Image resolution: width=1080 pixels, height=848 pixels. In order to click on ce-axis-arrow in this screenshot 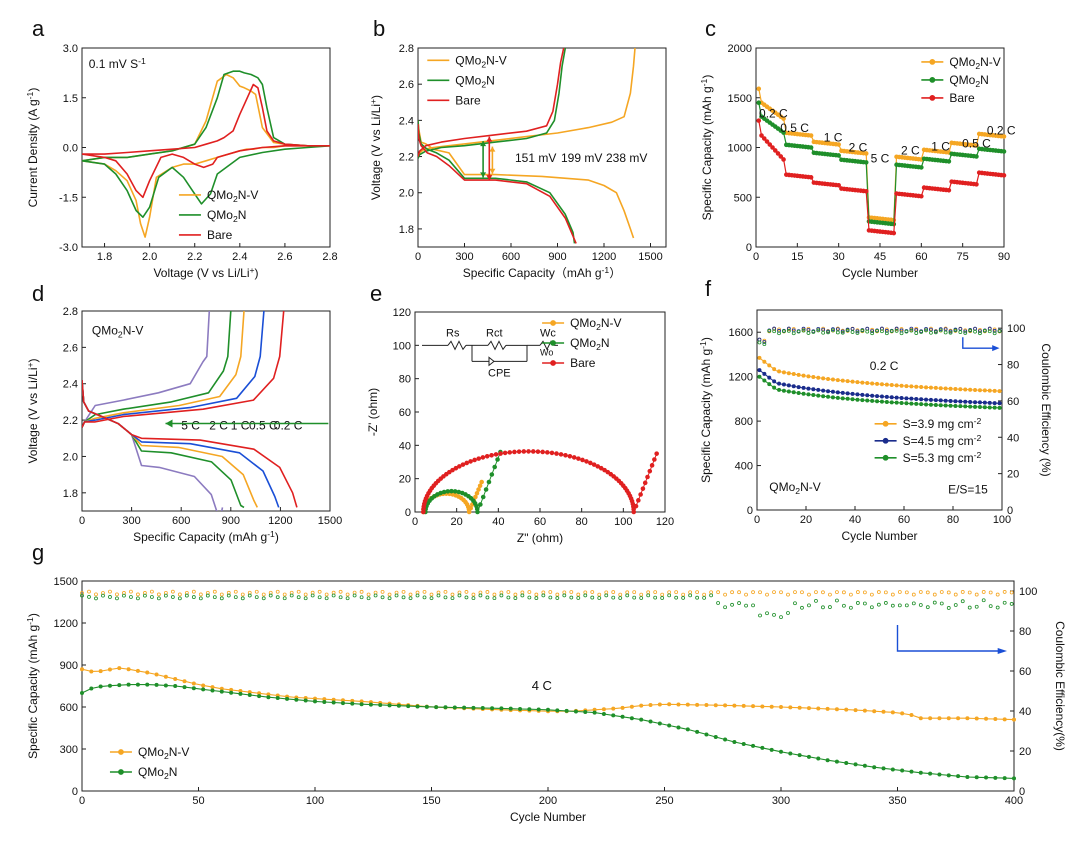, I will do `click(948, 638)`.